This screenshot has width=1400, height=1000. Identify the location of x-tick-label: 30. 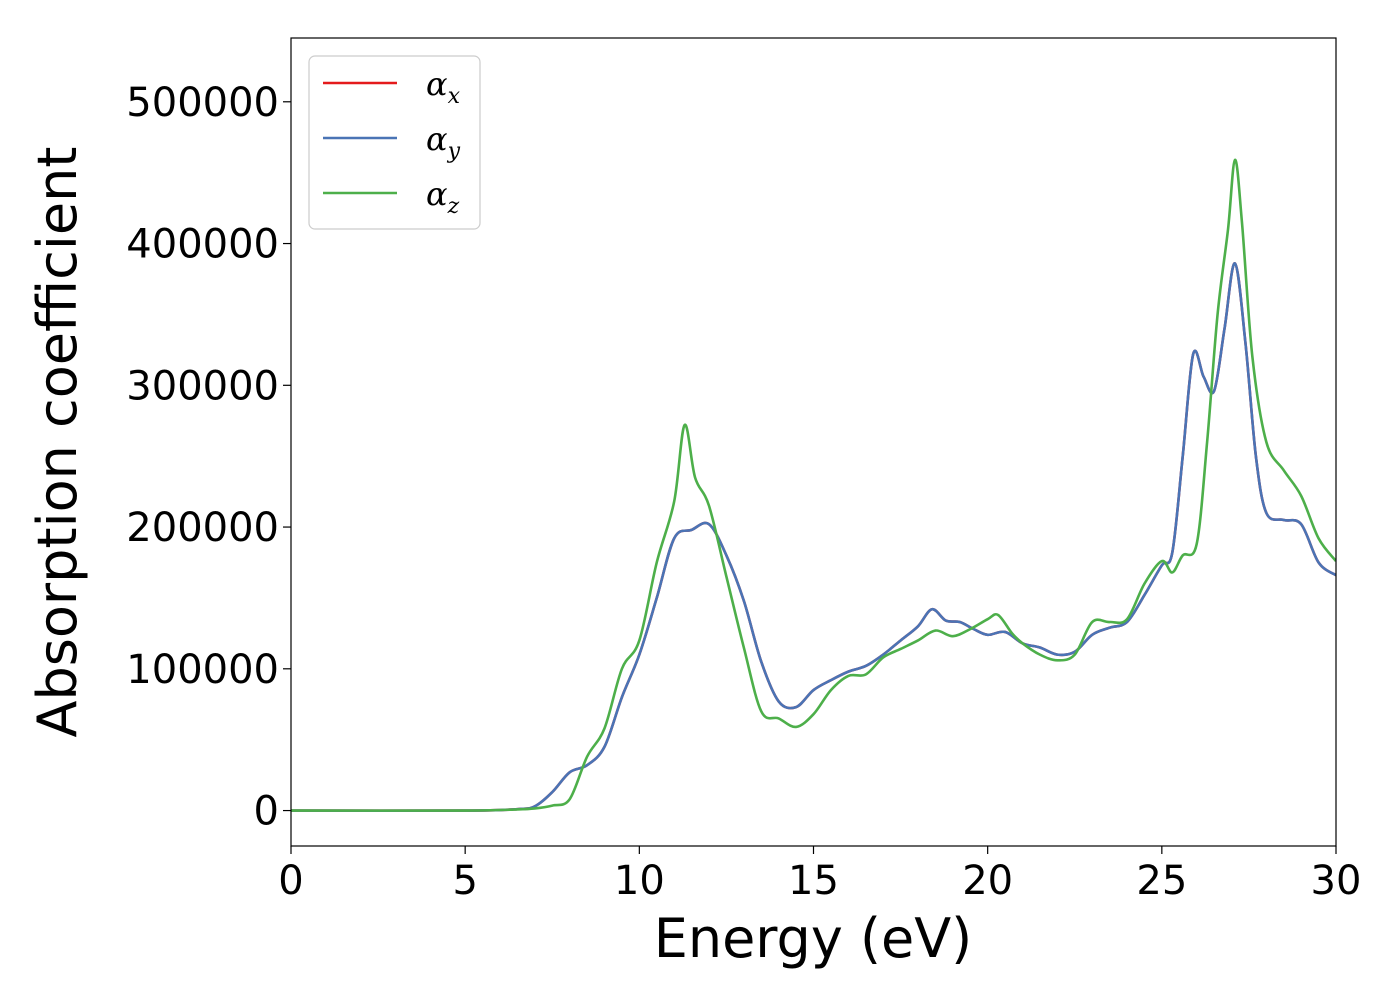
(1336, 881).